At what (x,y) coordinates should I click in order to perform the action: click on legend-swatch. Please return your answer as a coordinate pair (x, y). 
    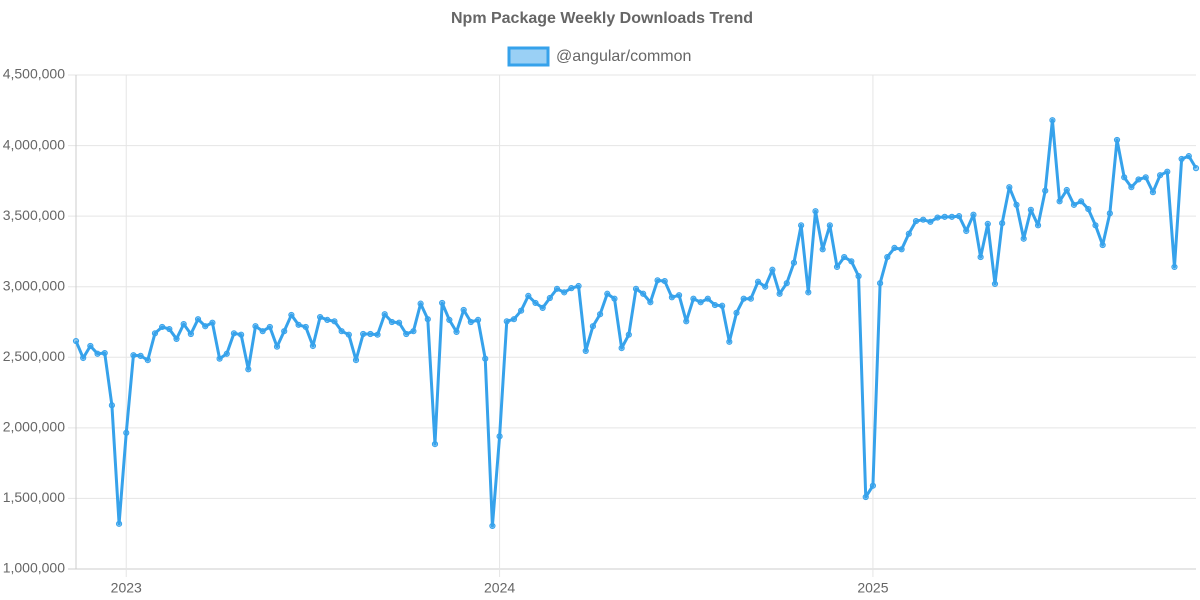
    Looking at the image, I should click on (528, 56).